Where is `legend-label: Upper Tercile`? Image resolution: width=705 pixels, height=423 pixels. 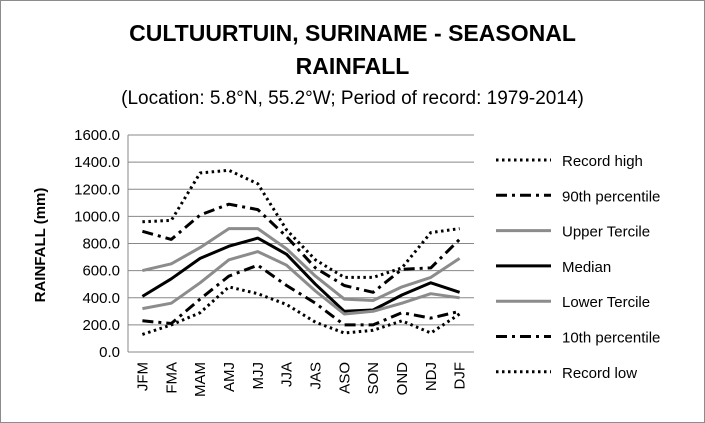 legend-label: Upper Tercile is located at coordinates (606, 232).